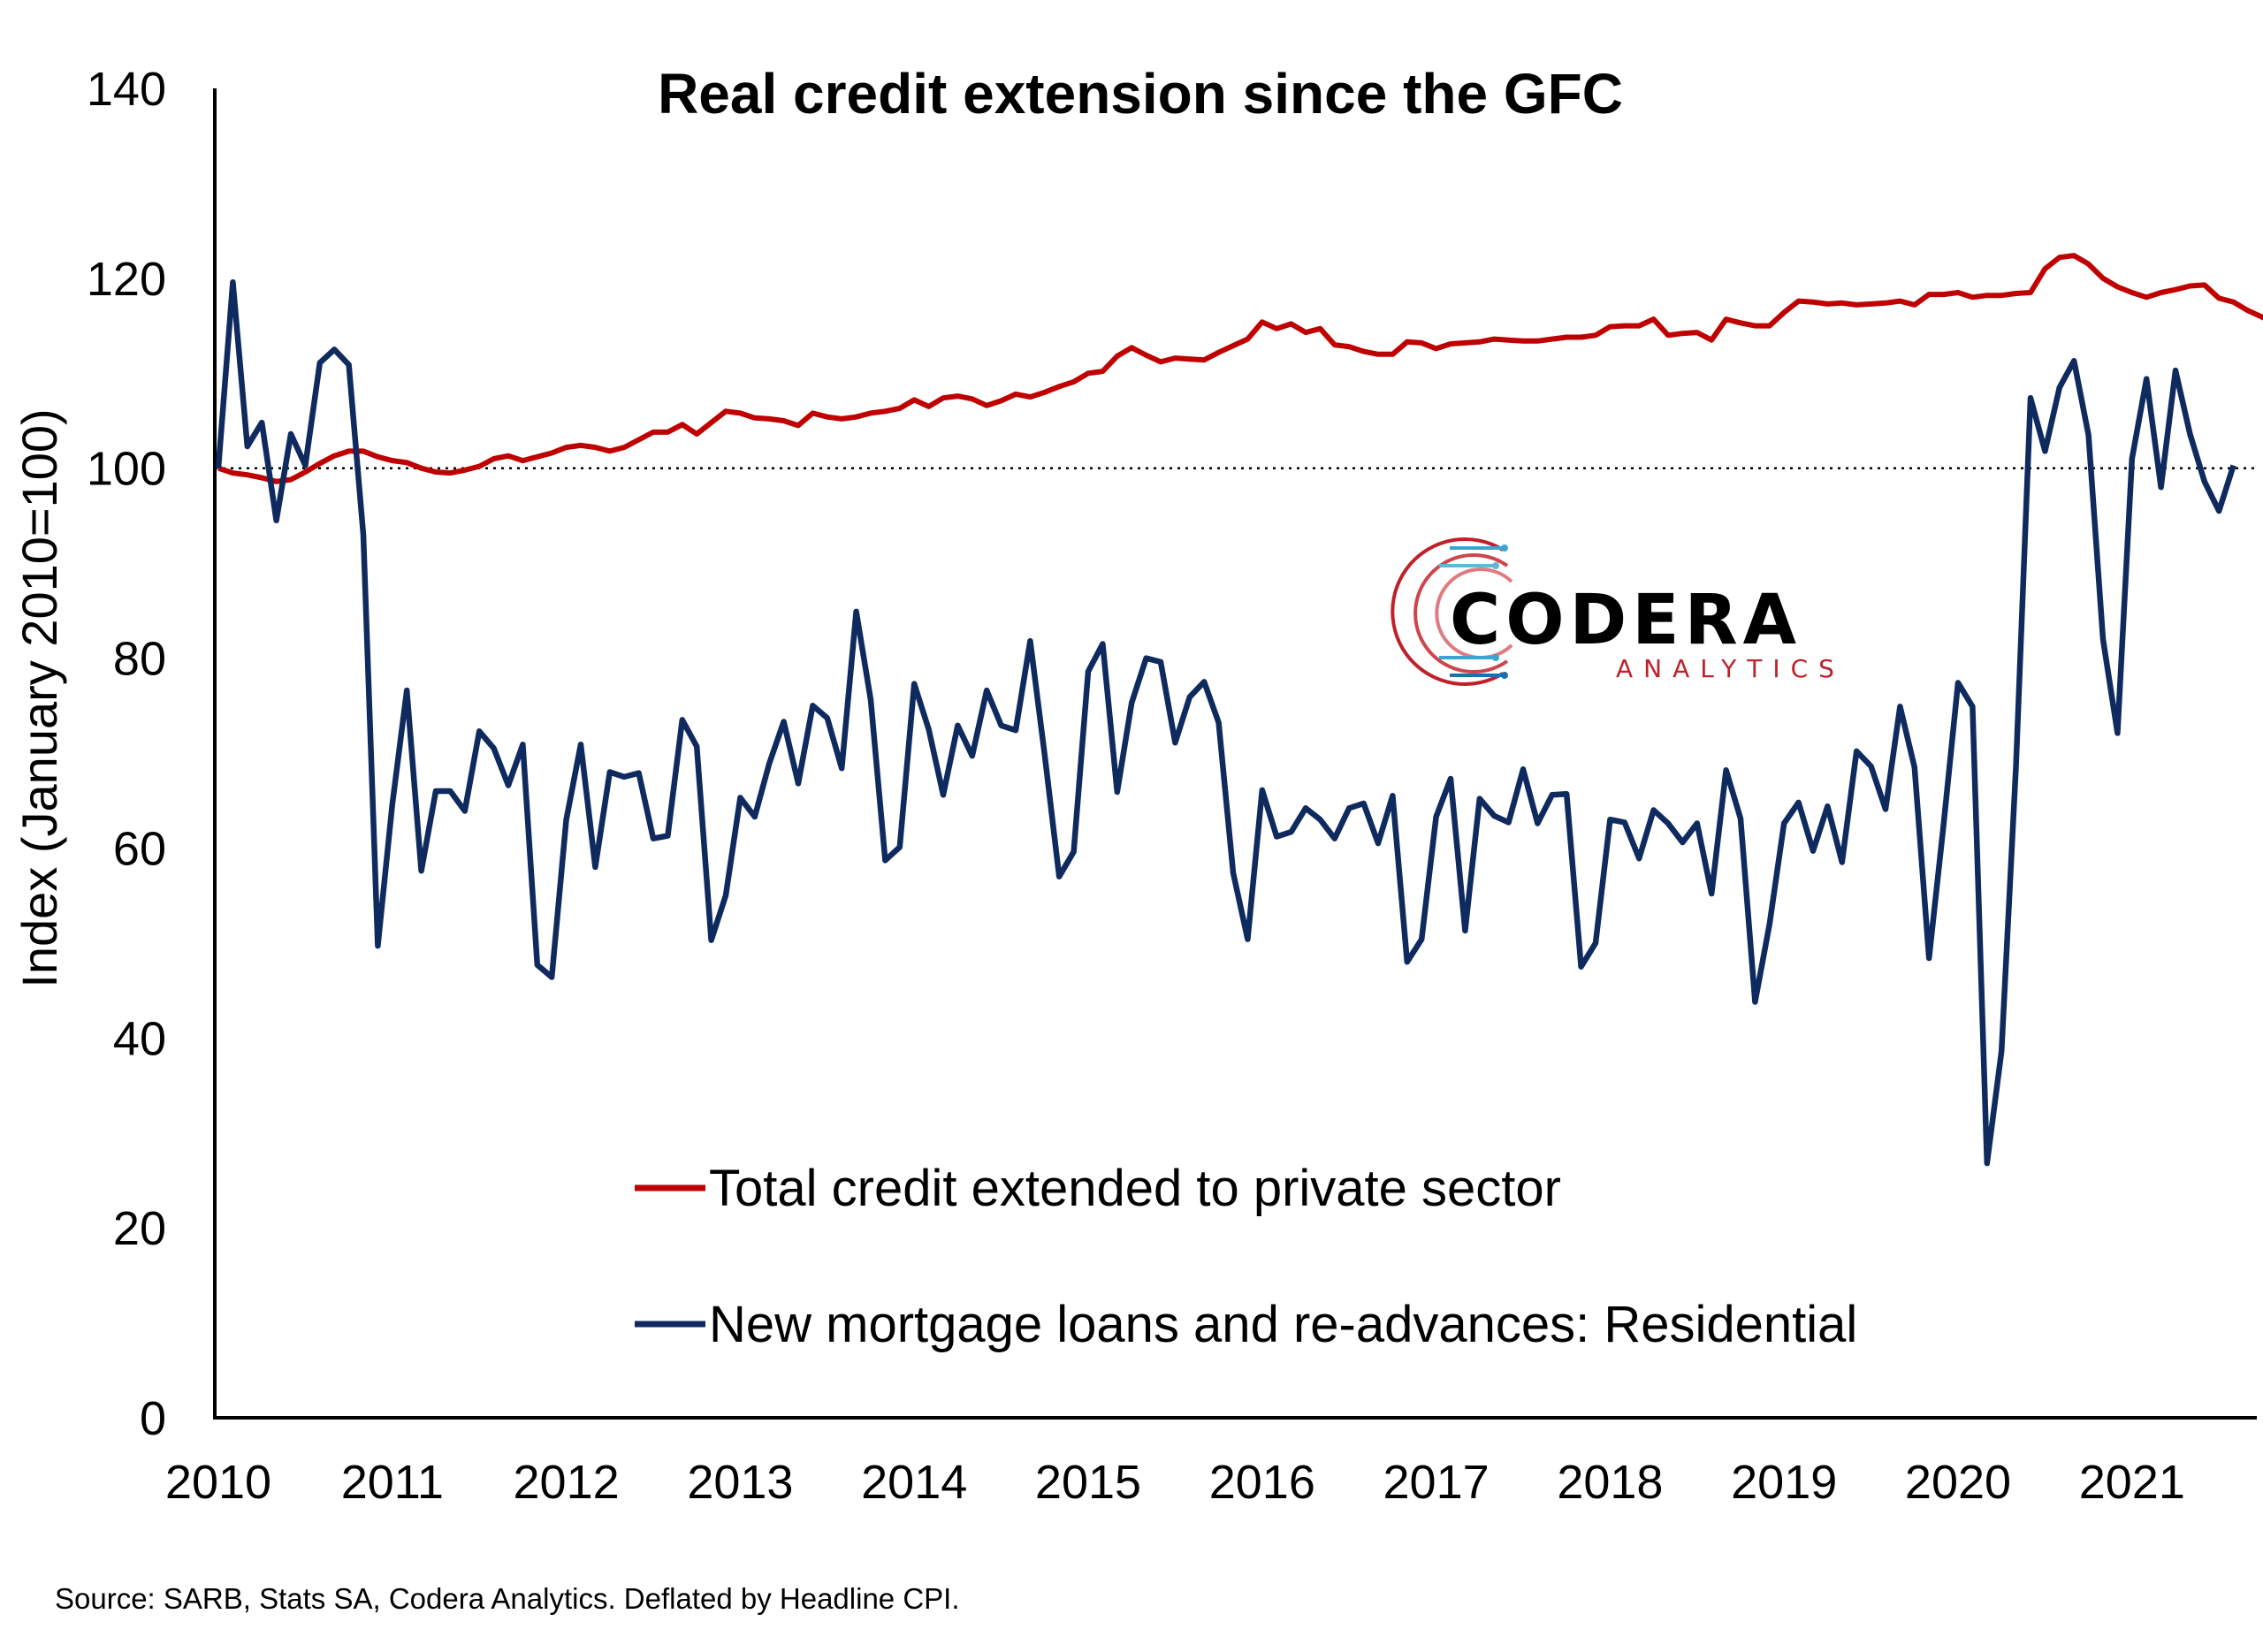 This screenshot has height=1652, width=2263. What do you see at coordinates (1140, 94) in the screenshot?
I see `chart-title: Real credit extension since the GFC` at bounding box center [1140, 94].